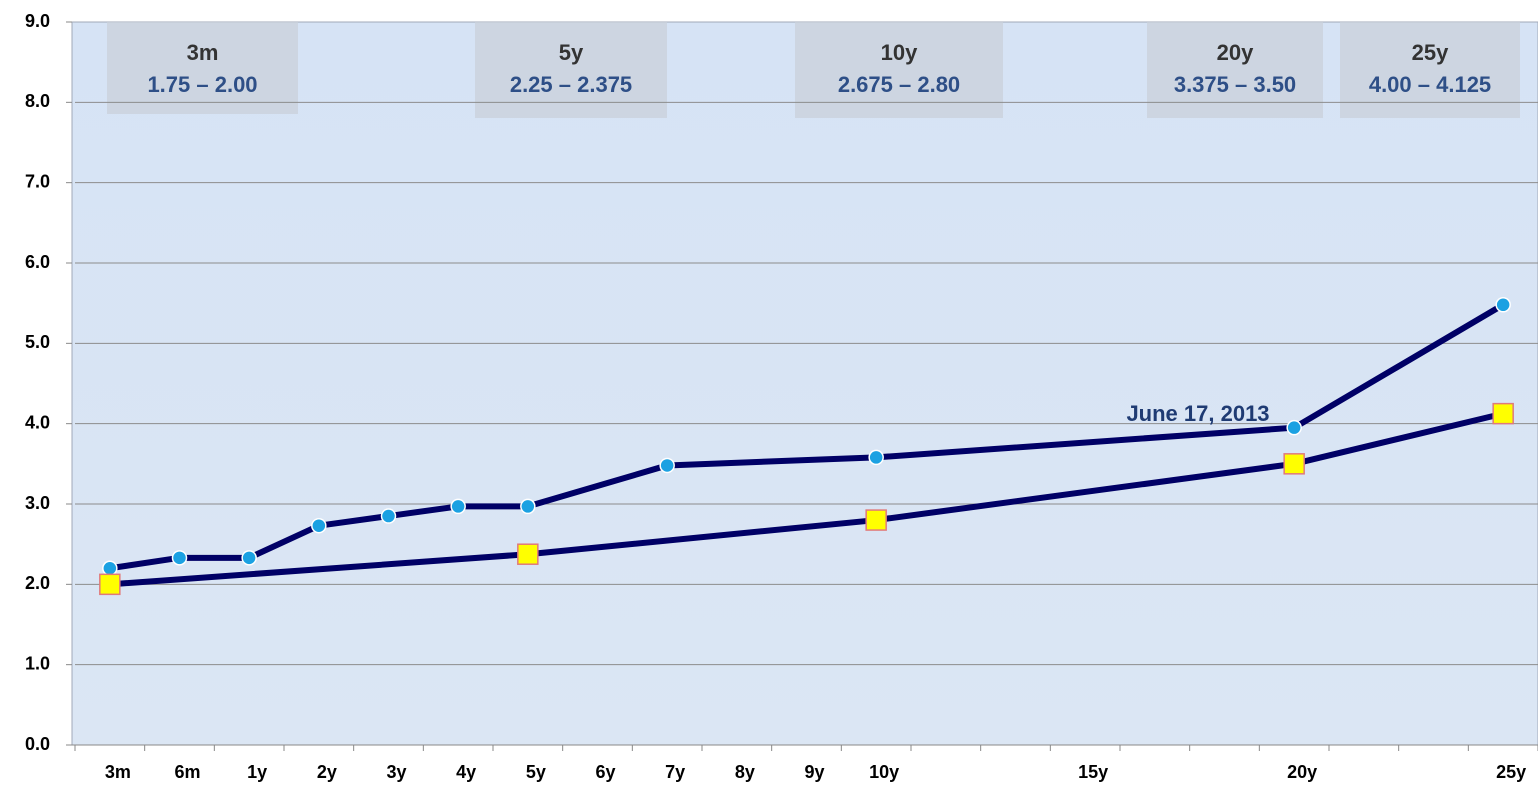 The width and height of the screenshot is (1538, 789). I want to click on x-tick-label: 15y, so click(1093, 772).